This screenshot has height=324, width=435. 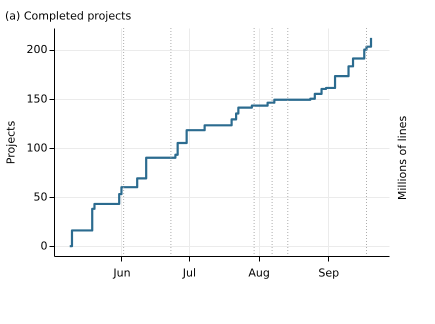 I want to click on y-tick-label: 50, so click(x=41, y=197).